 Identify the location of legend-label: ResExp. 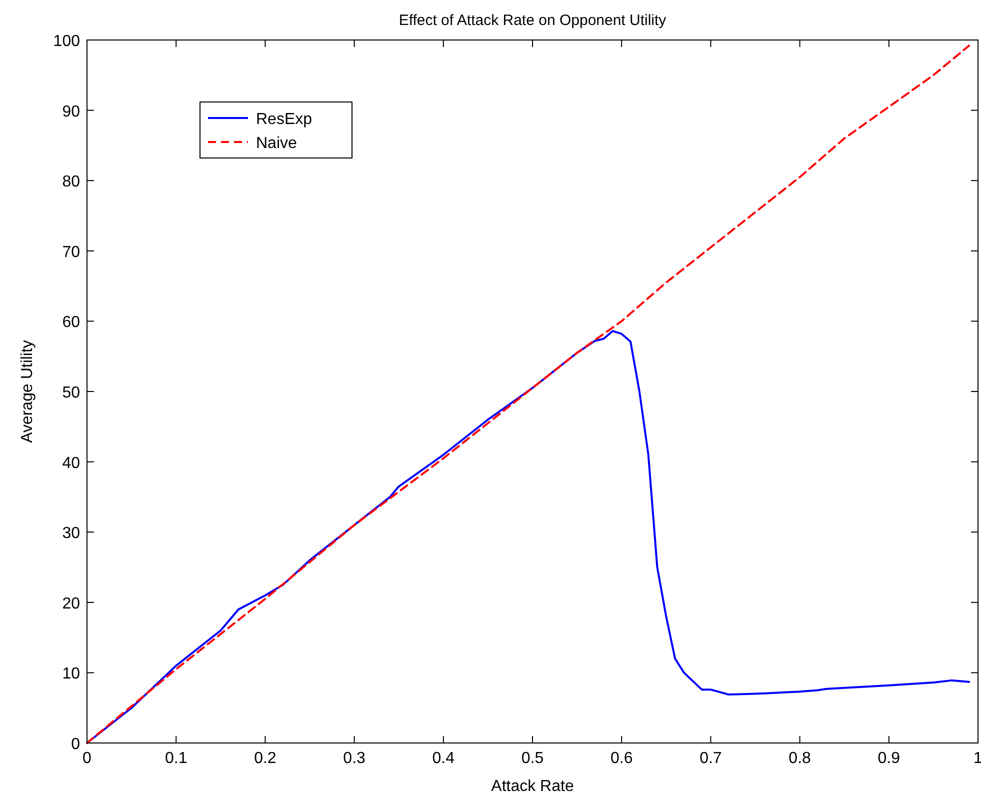
(284, 119).